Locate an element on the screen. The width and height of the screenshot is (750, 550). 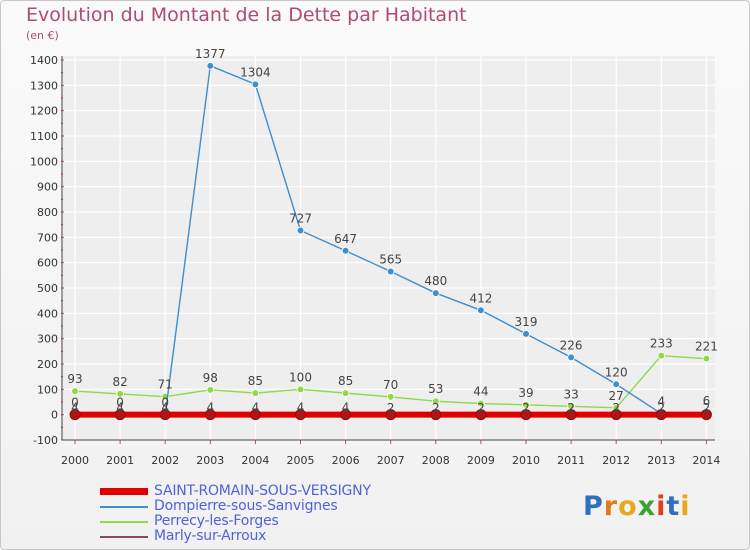
x-tick-label: 2008 is located at coordinates (436, 460).